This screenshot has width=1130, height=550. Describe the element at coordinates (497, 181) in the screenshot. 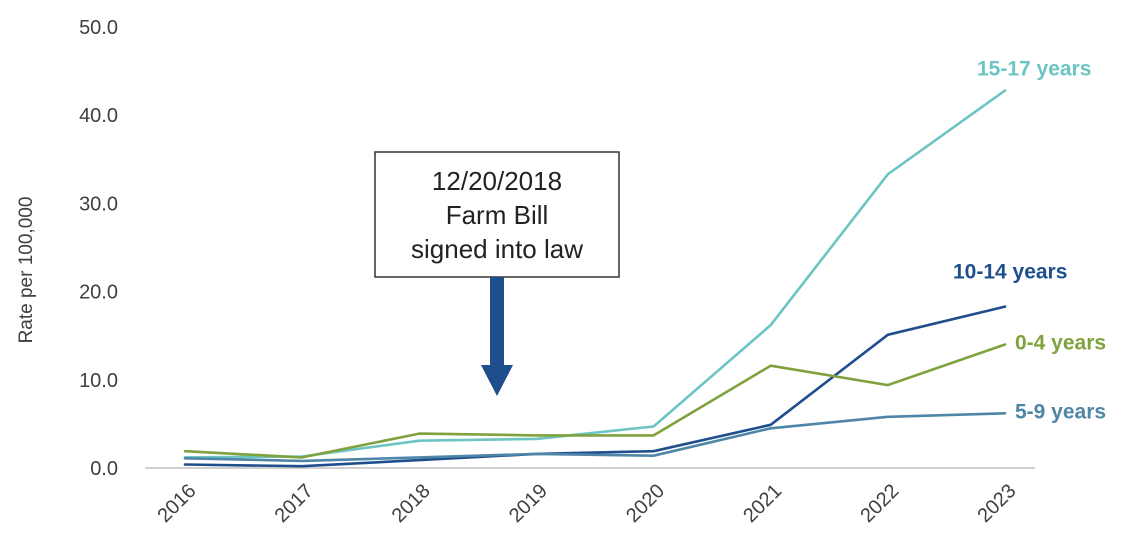

I see `annotation-line-1: 12/20/2018` at that location.